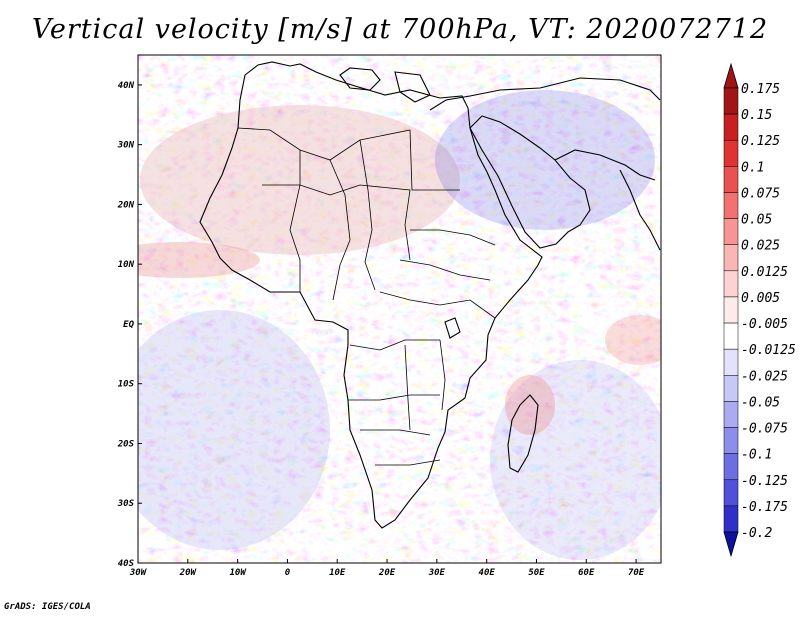  What do you see at coordinates (437, 573) in the screenshot?
I see `lon-tick-label: 30E` at bounding box center [437, 573].